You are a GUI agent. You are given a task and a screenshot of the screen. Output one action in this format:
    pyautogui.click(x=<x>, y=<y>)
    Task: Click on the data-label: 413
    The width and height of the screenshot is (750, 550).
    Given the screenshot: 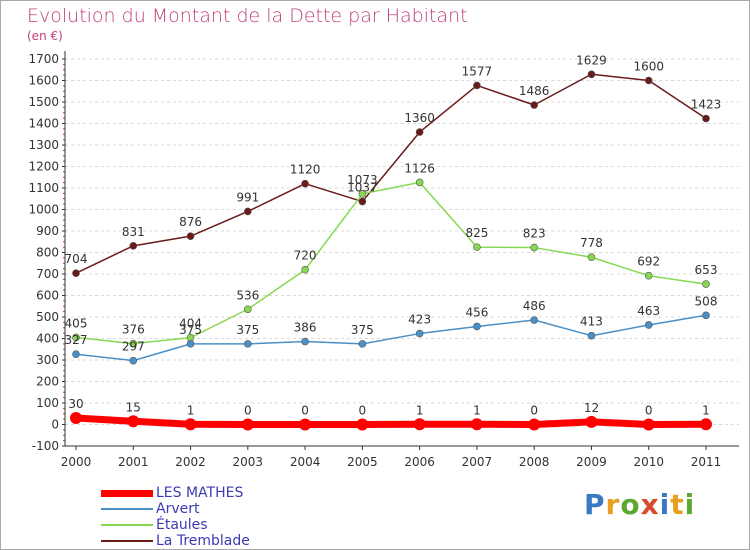 What is the action you would take?
    pyautogui.click(x=591, y=322)
    